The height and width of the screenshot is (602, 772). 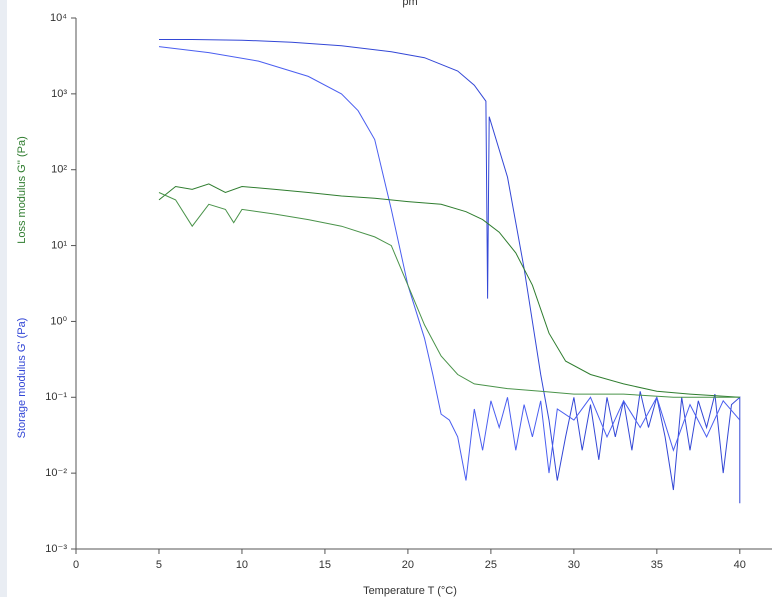 I want to click on x-axis-label: Temperature T (°C), so click(x=410, y=591).